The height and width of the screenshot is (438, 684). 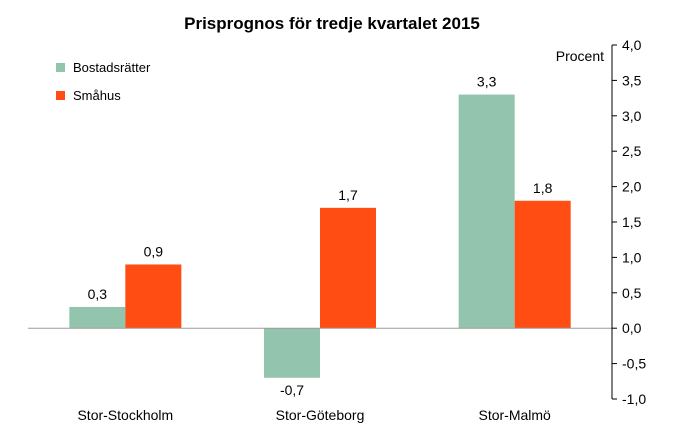 What do you see at coordinates (97, 95) in the screenshot?
I see `legend-label: Småhus` at bounding box center [97, 95].